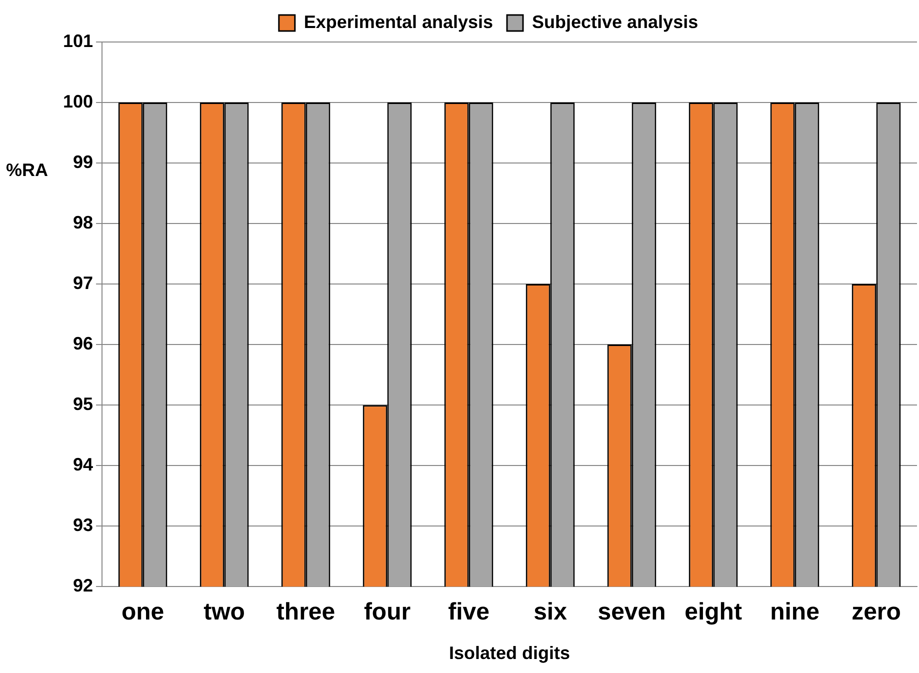 This screenshot has width=919, height=673. I want to click on x-axis-title: Isolated digits, so click(509, 653).